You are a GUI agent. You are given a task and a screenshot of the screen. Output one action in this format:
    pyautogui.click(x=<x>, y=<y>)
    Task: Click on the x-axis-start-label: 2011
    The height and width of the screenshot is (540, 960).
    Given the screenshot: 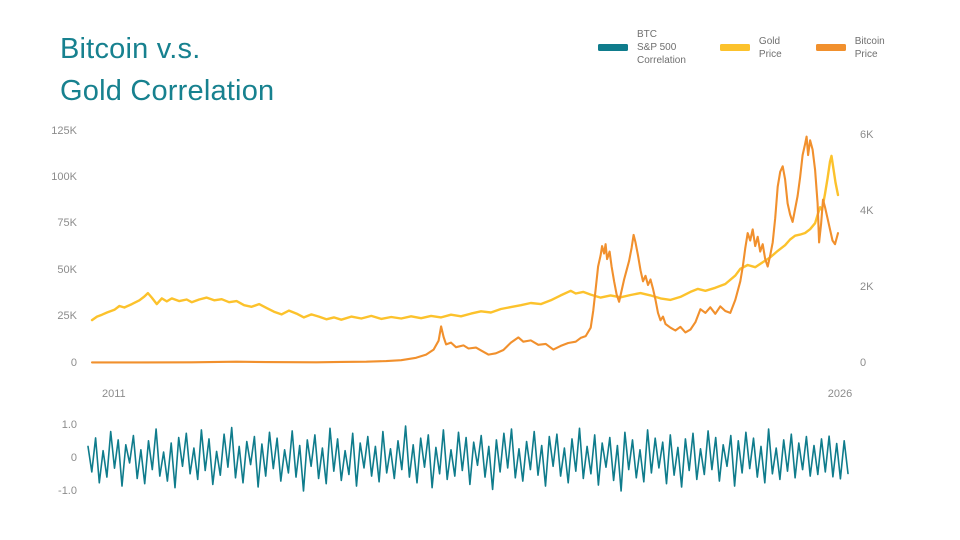 What is the action you would take?
    pyautogui.click(x=114, y=394)
    